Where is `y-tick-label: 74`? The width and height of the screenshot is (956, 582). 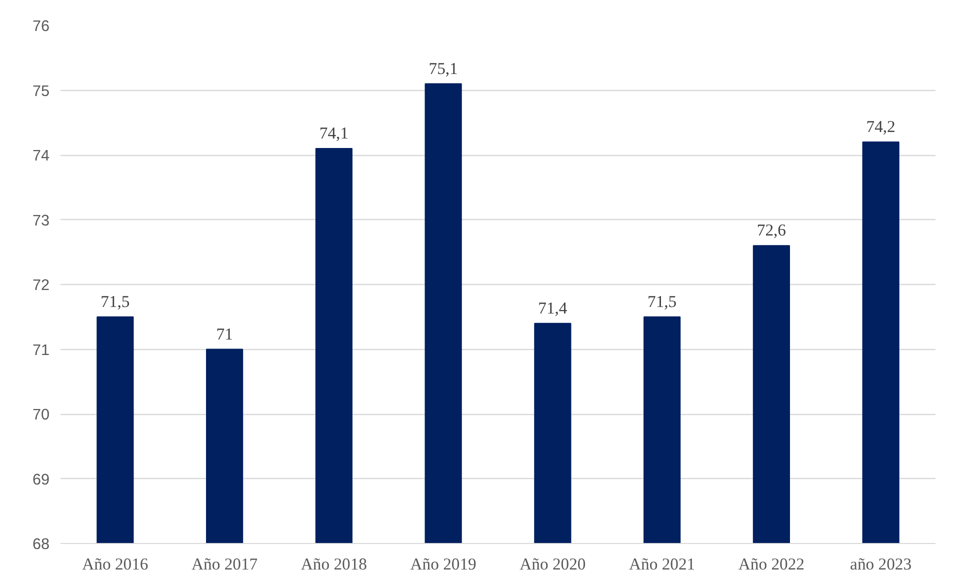 y-tick-label: 74 is located at coordinates (41, 156).